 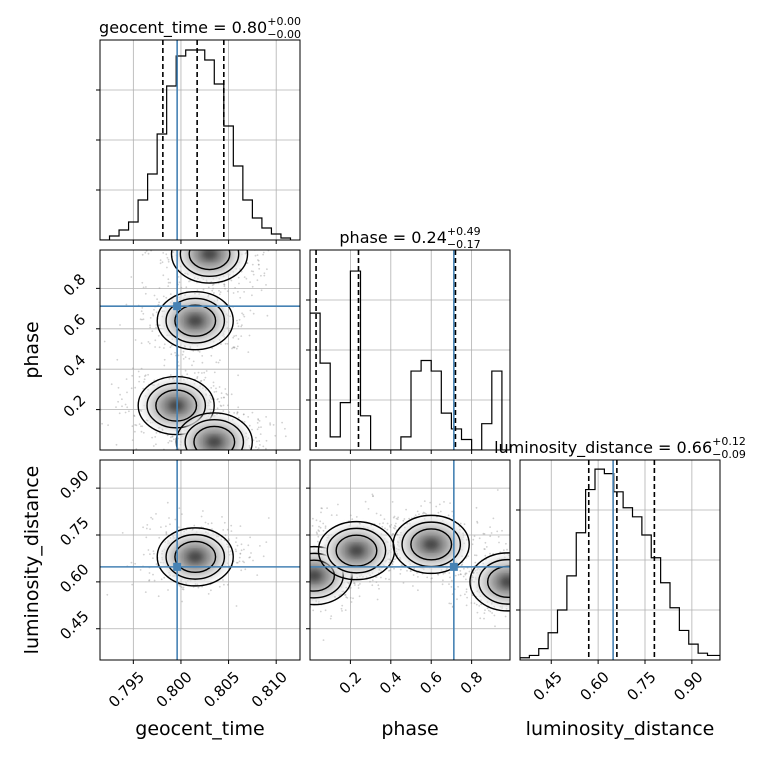 I want to click on contour-line, so click(x=431, y=544).